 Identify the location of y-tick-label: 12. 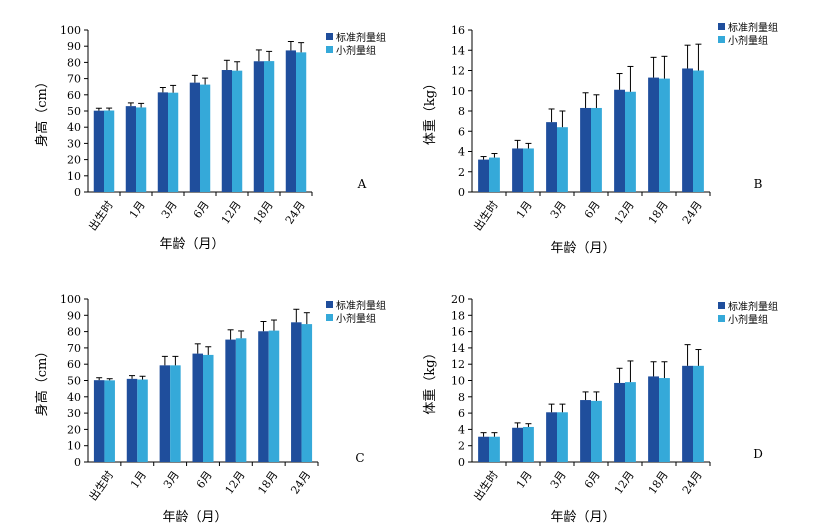
(458, 71).